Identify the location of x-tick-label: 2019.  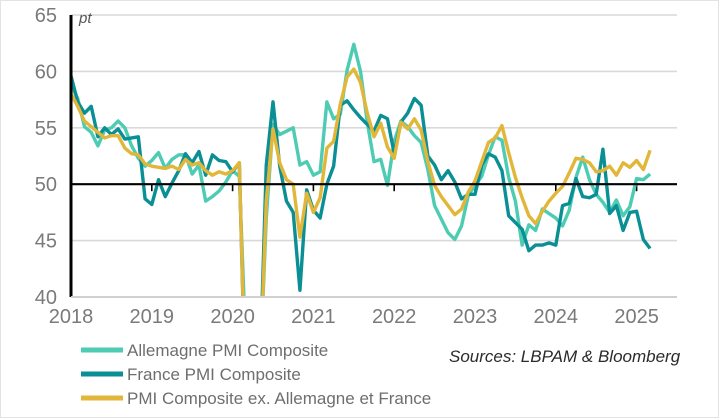
(152, 317).